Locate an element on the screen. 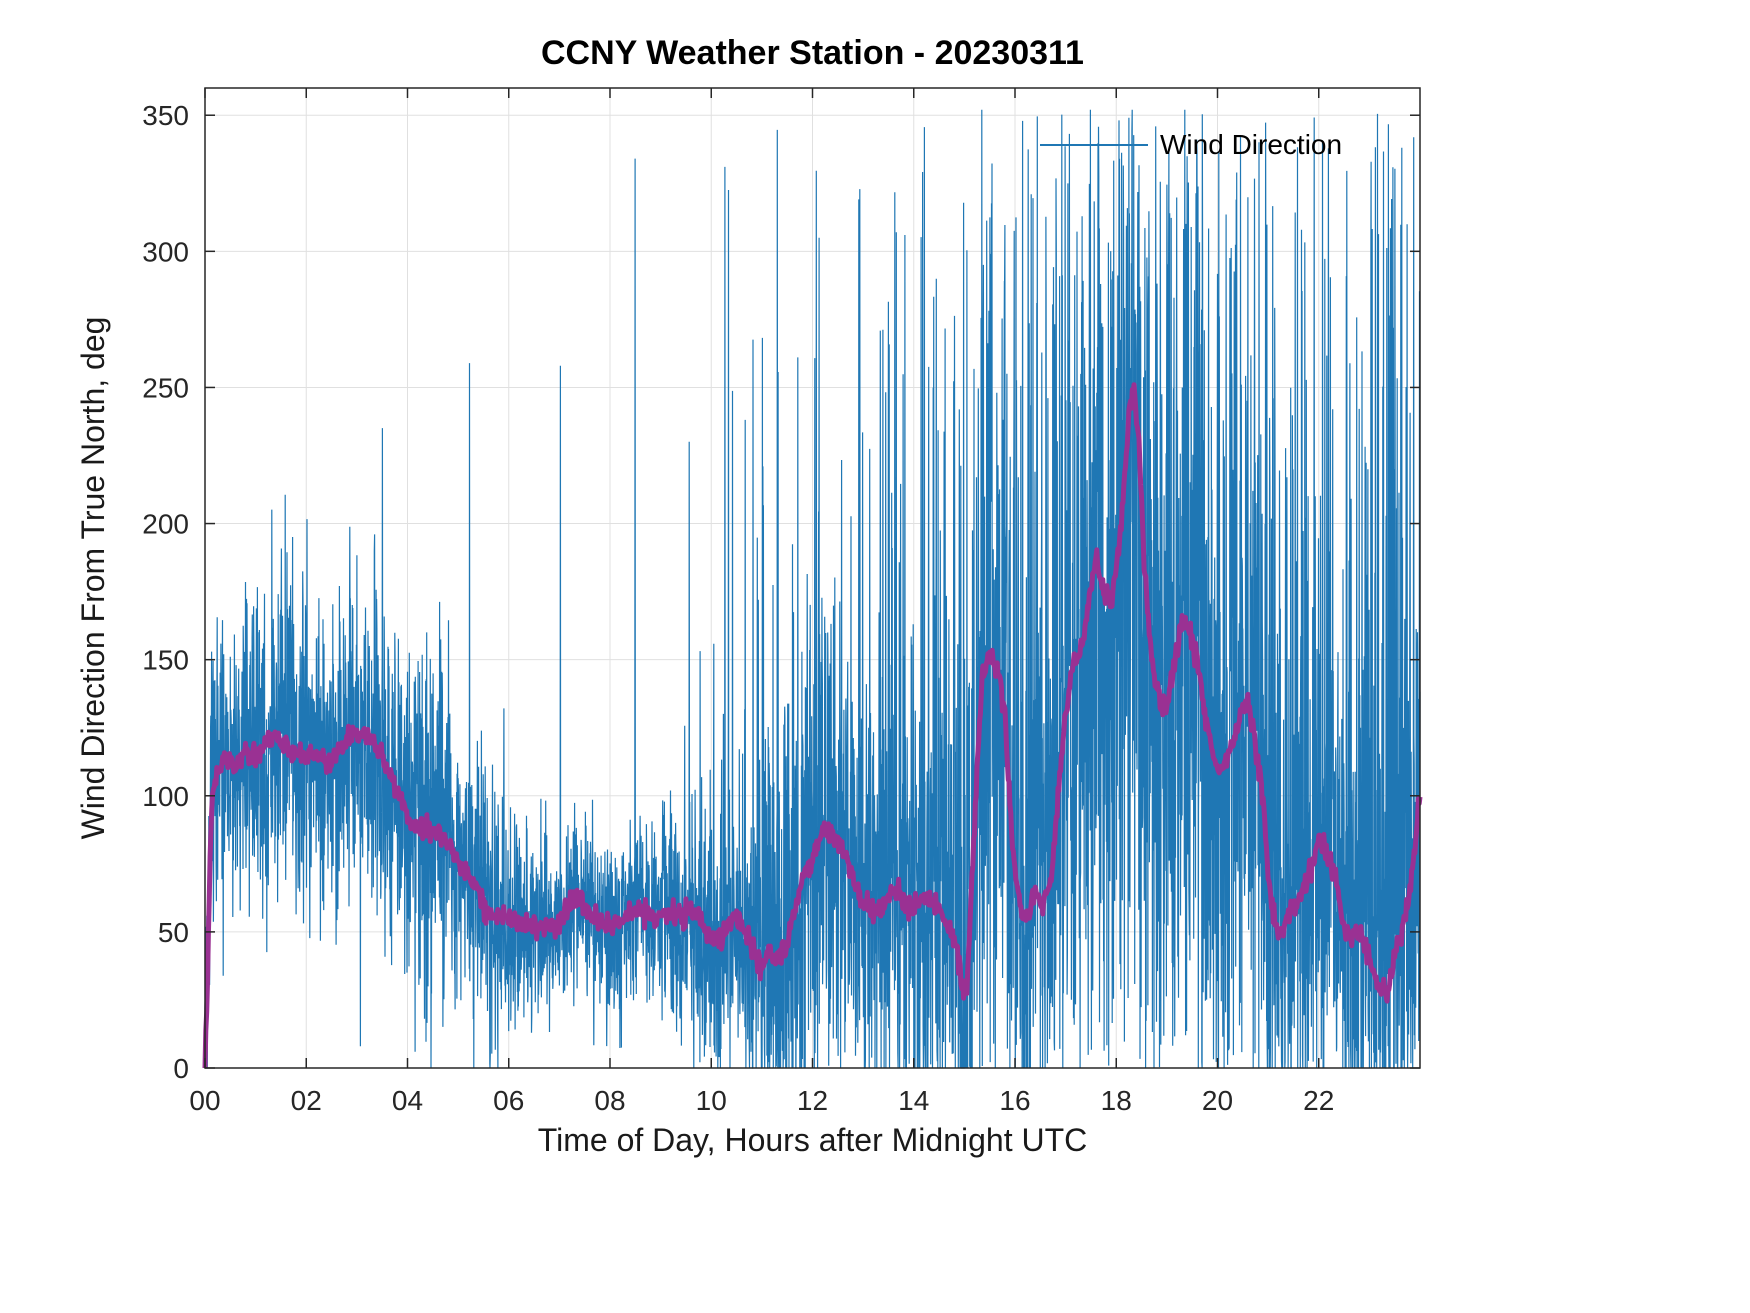 The height and width of the screenshot is (1313, 1750). y-tick-label: 300 is located at coordinates (165, 251).